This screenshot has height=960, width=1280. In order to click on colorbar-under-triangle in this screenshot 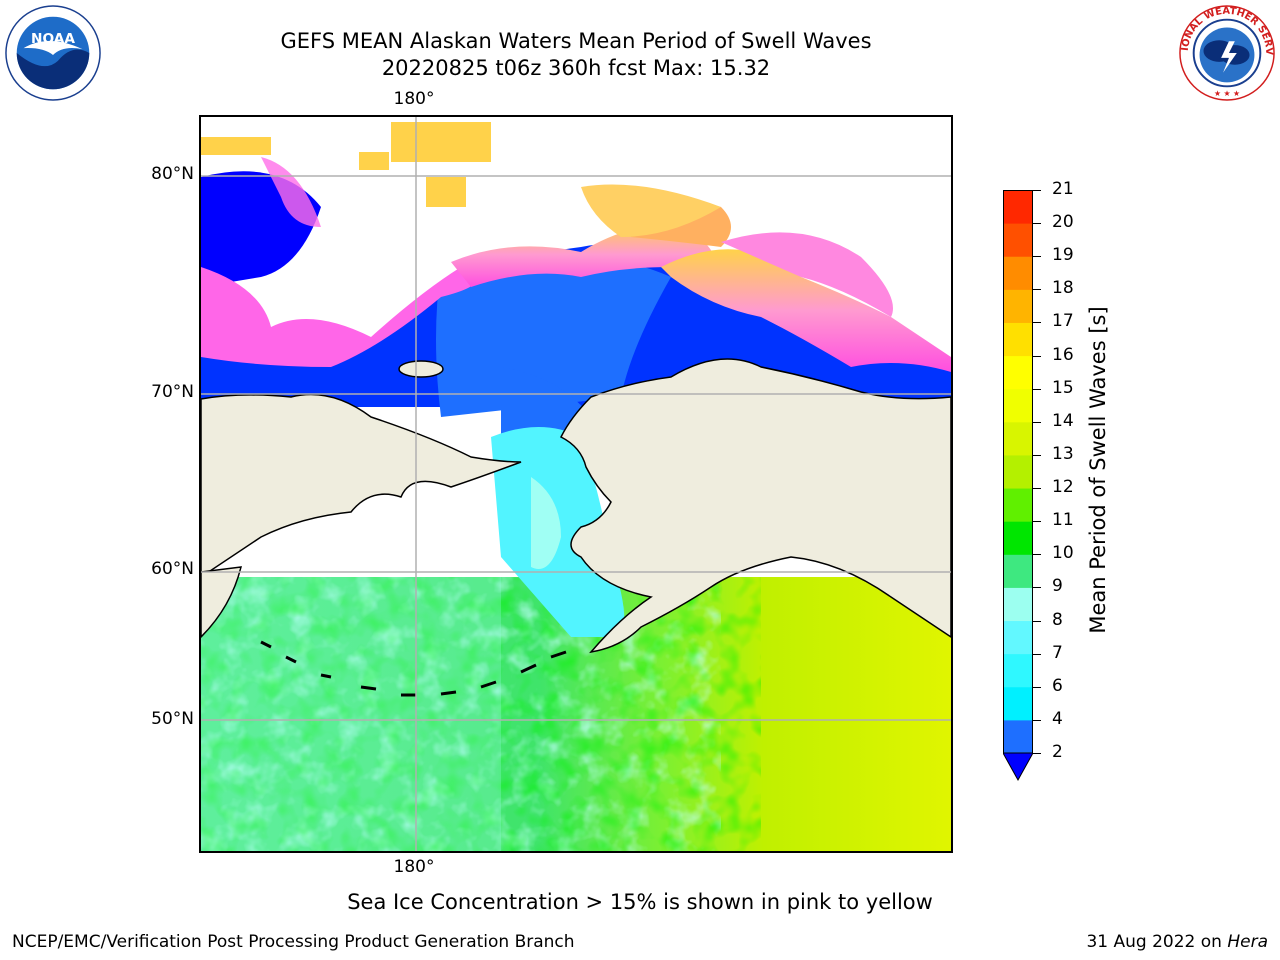, I will do `click(1018, 767)`.